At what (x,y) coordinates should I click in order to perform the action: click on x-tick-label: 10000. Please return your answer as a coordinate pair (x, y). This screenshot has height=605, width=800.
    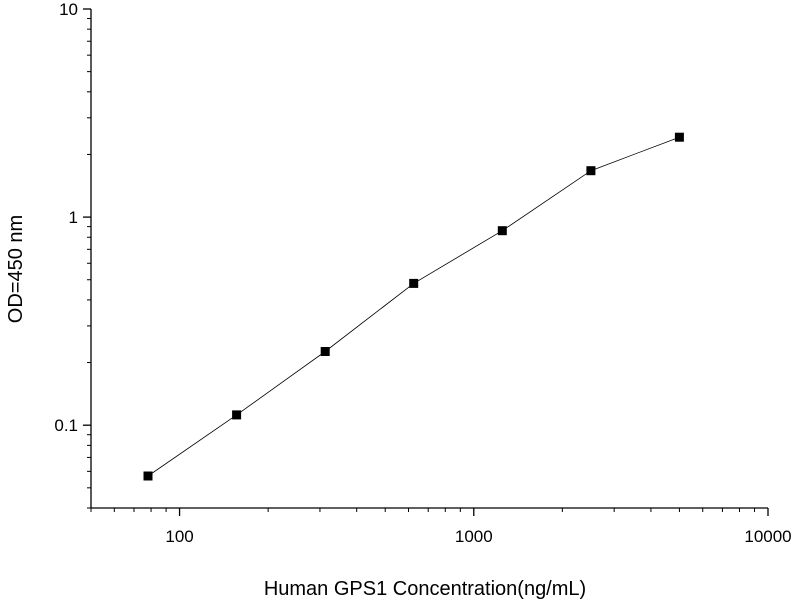
    Looking at the image, I should click on (767, 536).